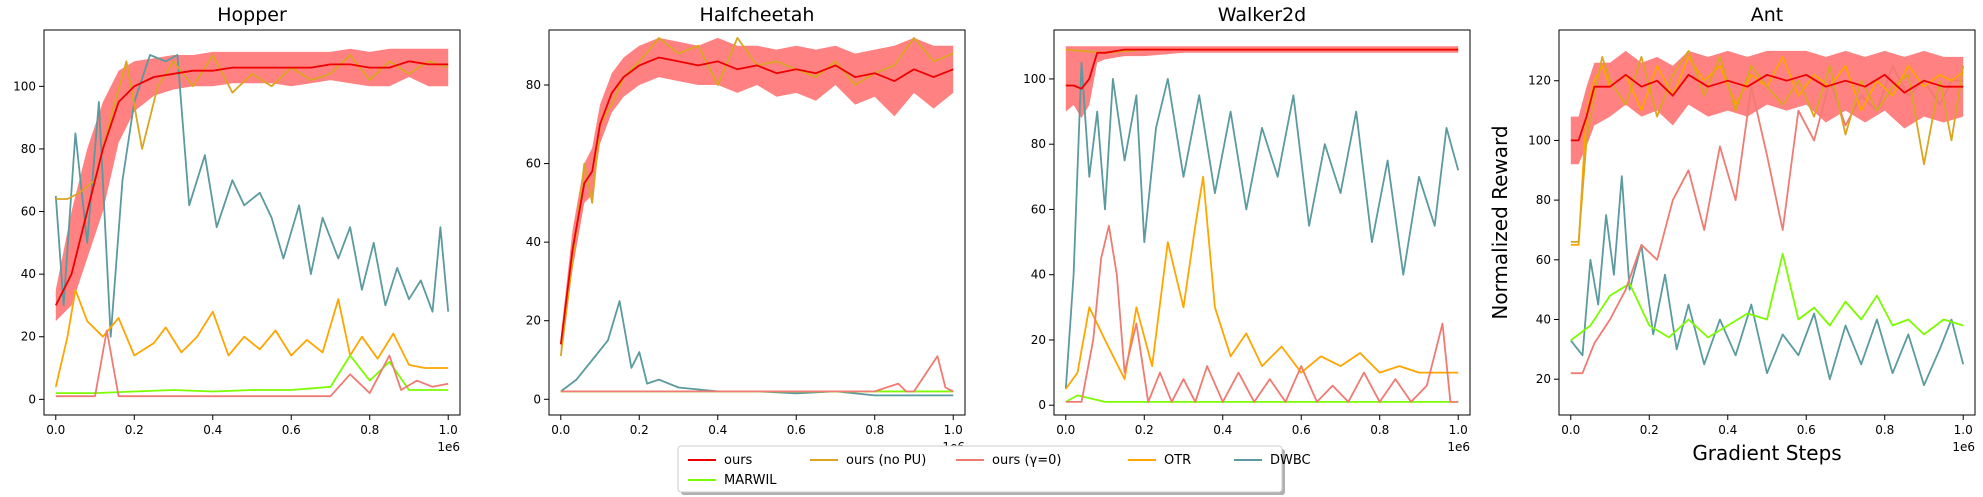 Image resolution: width=1983 pixels, height=497 pixels. What do you see at coordinates (886, 460) in the screenshot?
I see `legend-label-ours-no-pu: ours (no PU)` at bounding box center [886, 460].